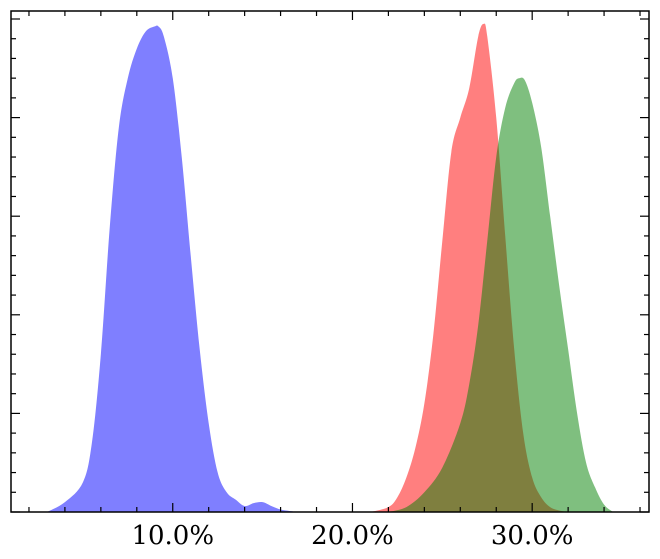 The height and width of the screenshot is (559, 660). What do you see at coordinates (532, 536) in the screenshot?
I see `x-tick-label: 30.0%` at bounding box center [532, 536].